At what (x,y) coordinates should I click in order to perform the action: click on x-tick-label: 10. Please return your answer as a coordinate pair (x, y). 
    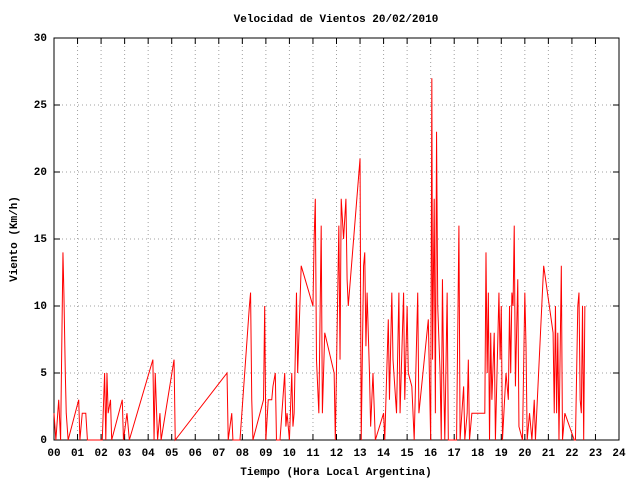
    Looking at the image, I should click on (289, 454).